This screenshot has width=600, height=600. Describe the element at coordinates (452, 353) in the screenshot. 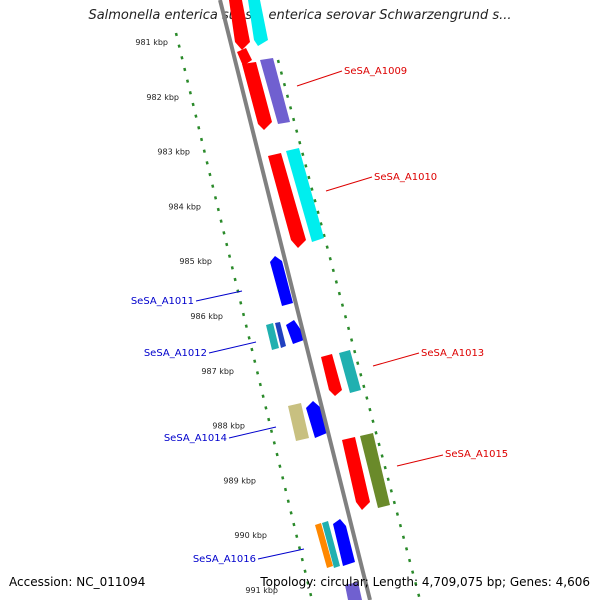

I see `gene-label-1013: SeSA_A1013` at that location.